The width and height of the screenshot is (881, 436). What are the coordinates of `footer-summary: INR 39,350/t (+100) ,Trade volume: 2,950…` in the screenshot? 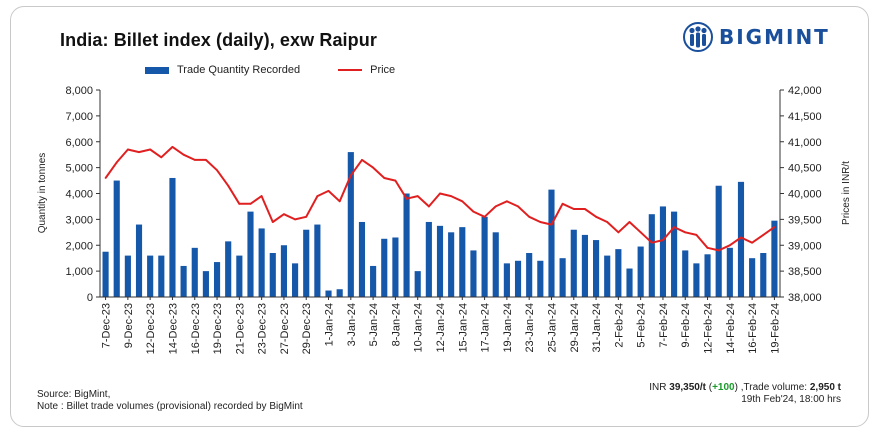 It's located at (745, 394).